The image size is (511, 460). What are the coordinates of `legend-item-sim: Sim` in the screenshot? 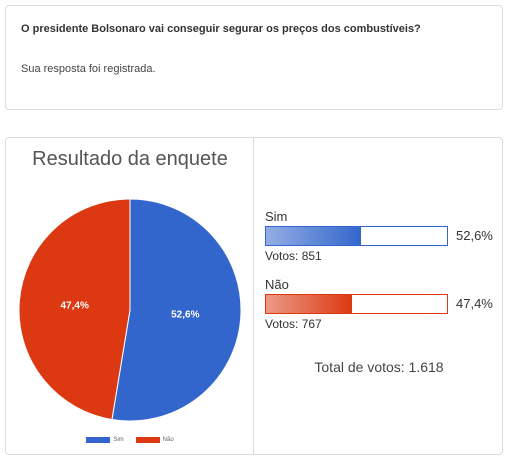 It's located at (105, 440).